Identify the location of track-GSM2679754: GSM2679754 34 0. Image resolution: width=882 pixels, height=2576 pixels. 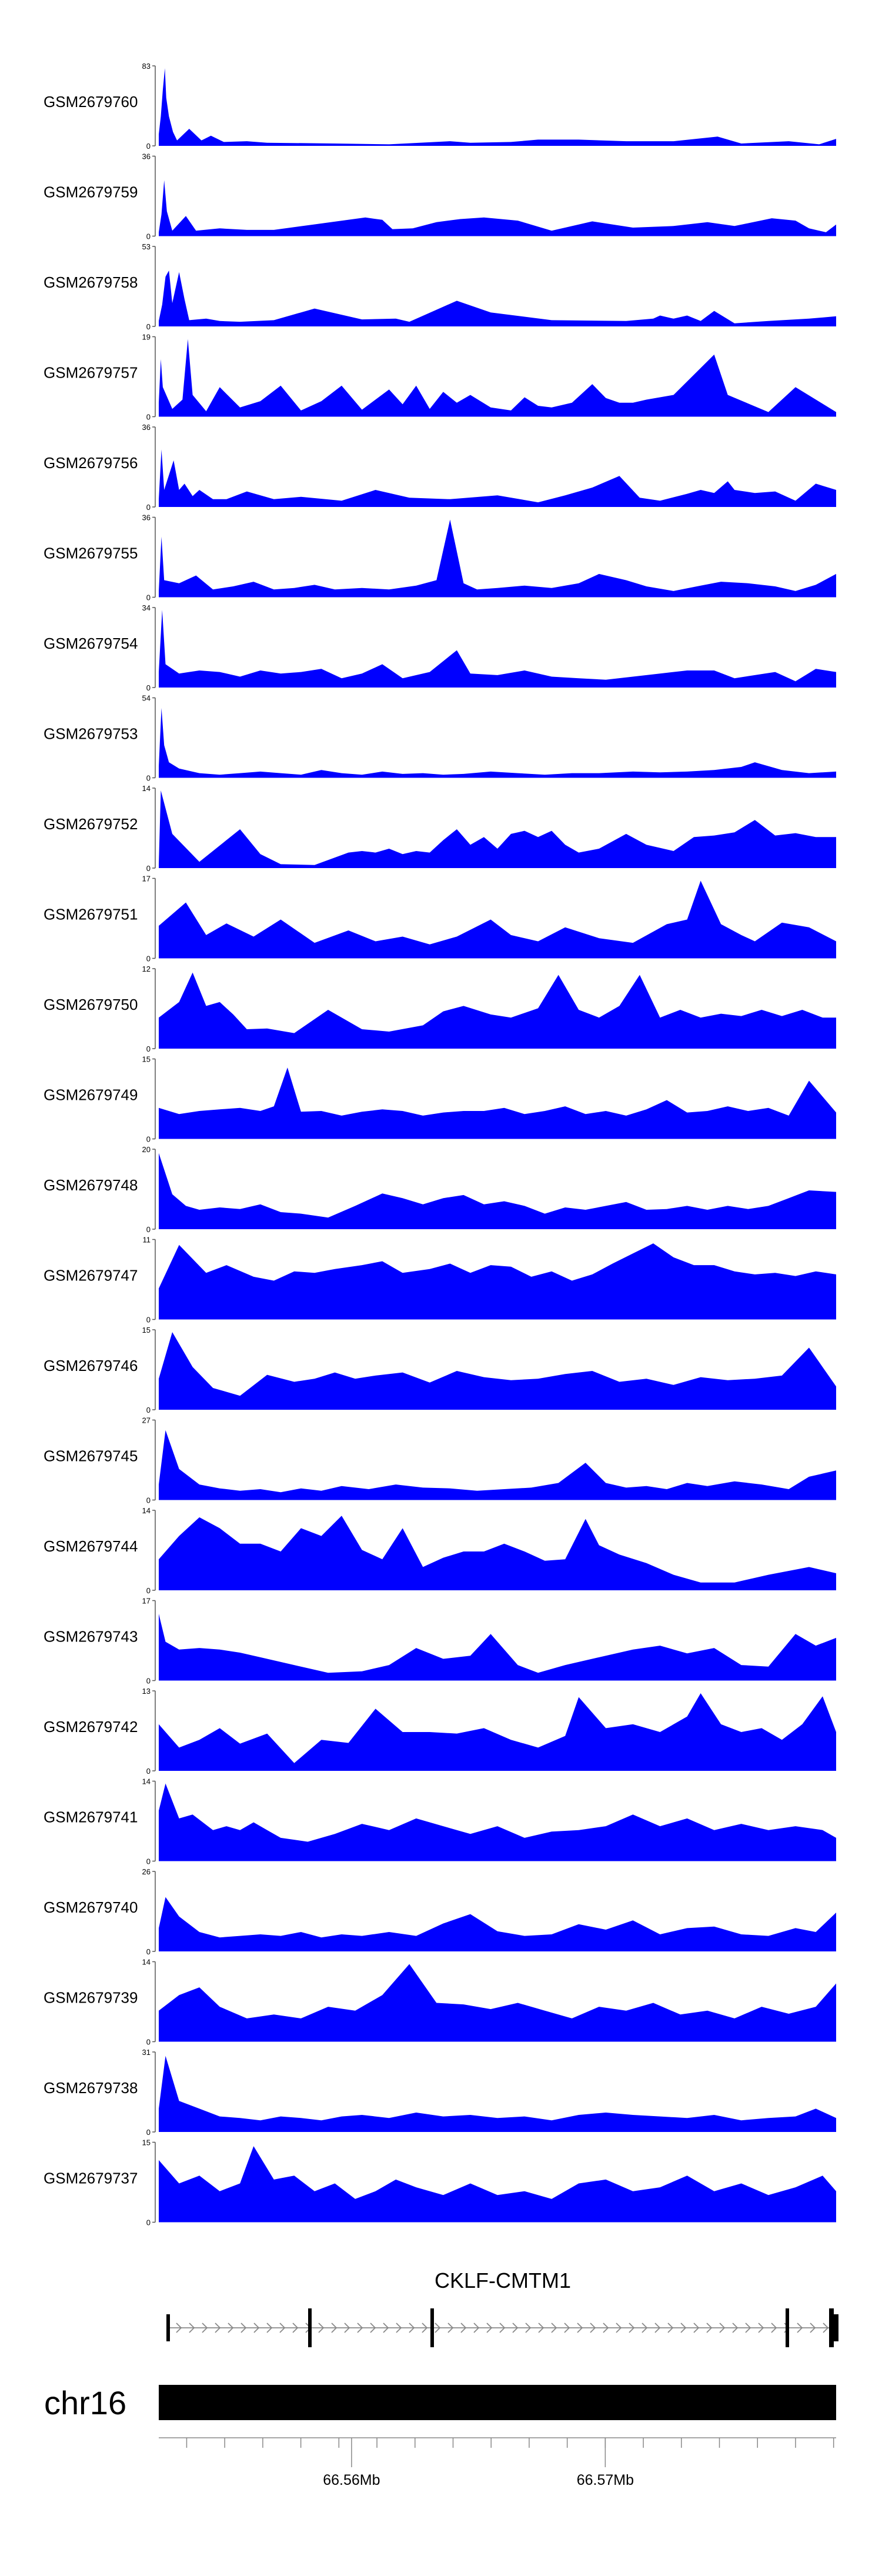
(440, 647).